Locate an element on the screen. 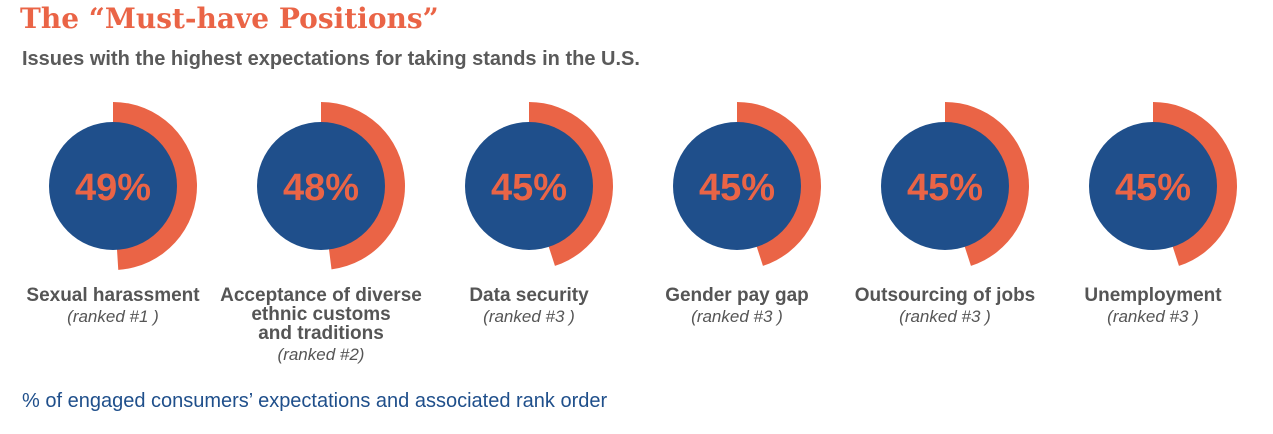  category-label: Unemployment is located at coordinates (1153, 295).